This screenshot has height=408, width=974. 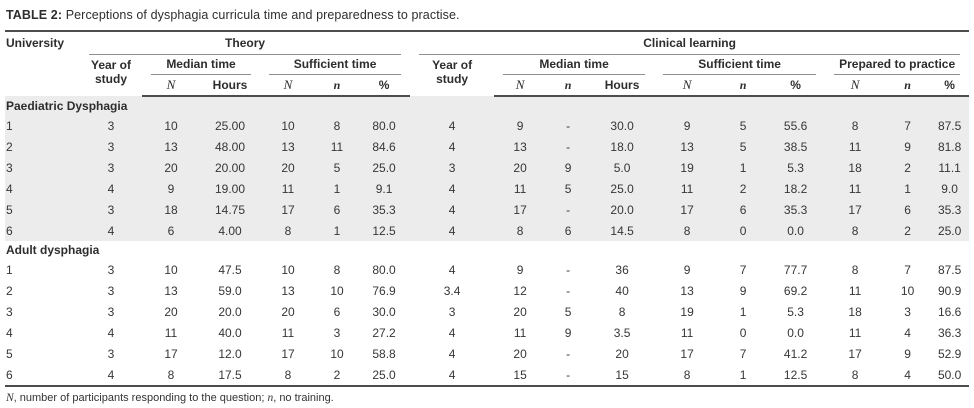 I want to click on col-header-prepared-n-upper: N, so click(x=855, y=86).